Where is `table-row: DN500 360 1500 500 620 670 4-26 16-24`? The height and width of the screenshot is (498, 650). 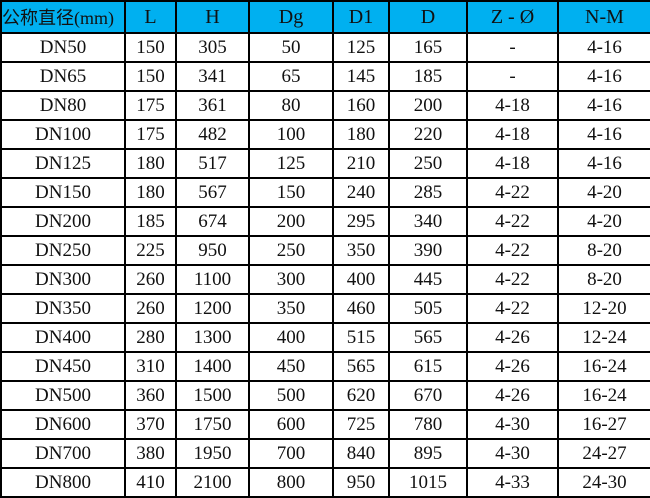 table-row: DN500 360 1500 500 620 670 4-26 16-24 is located at coordinates (325, 395).